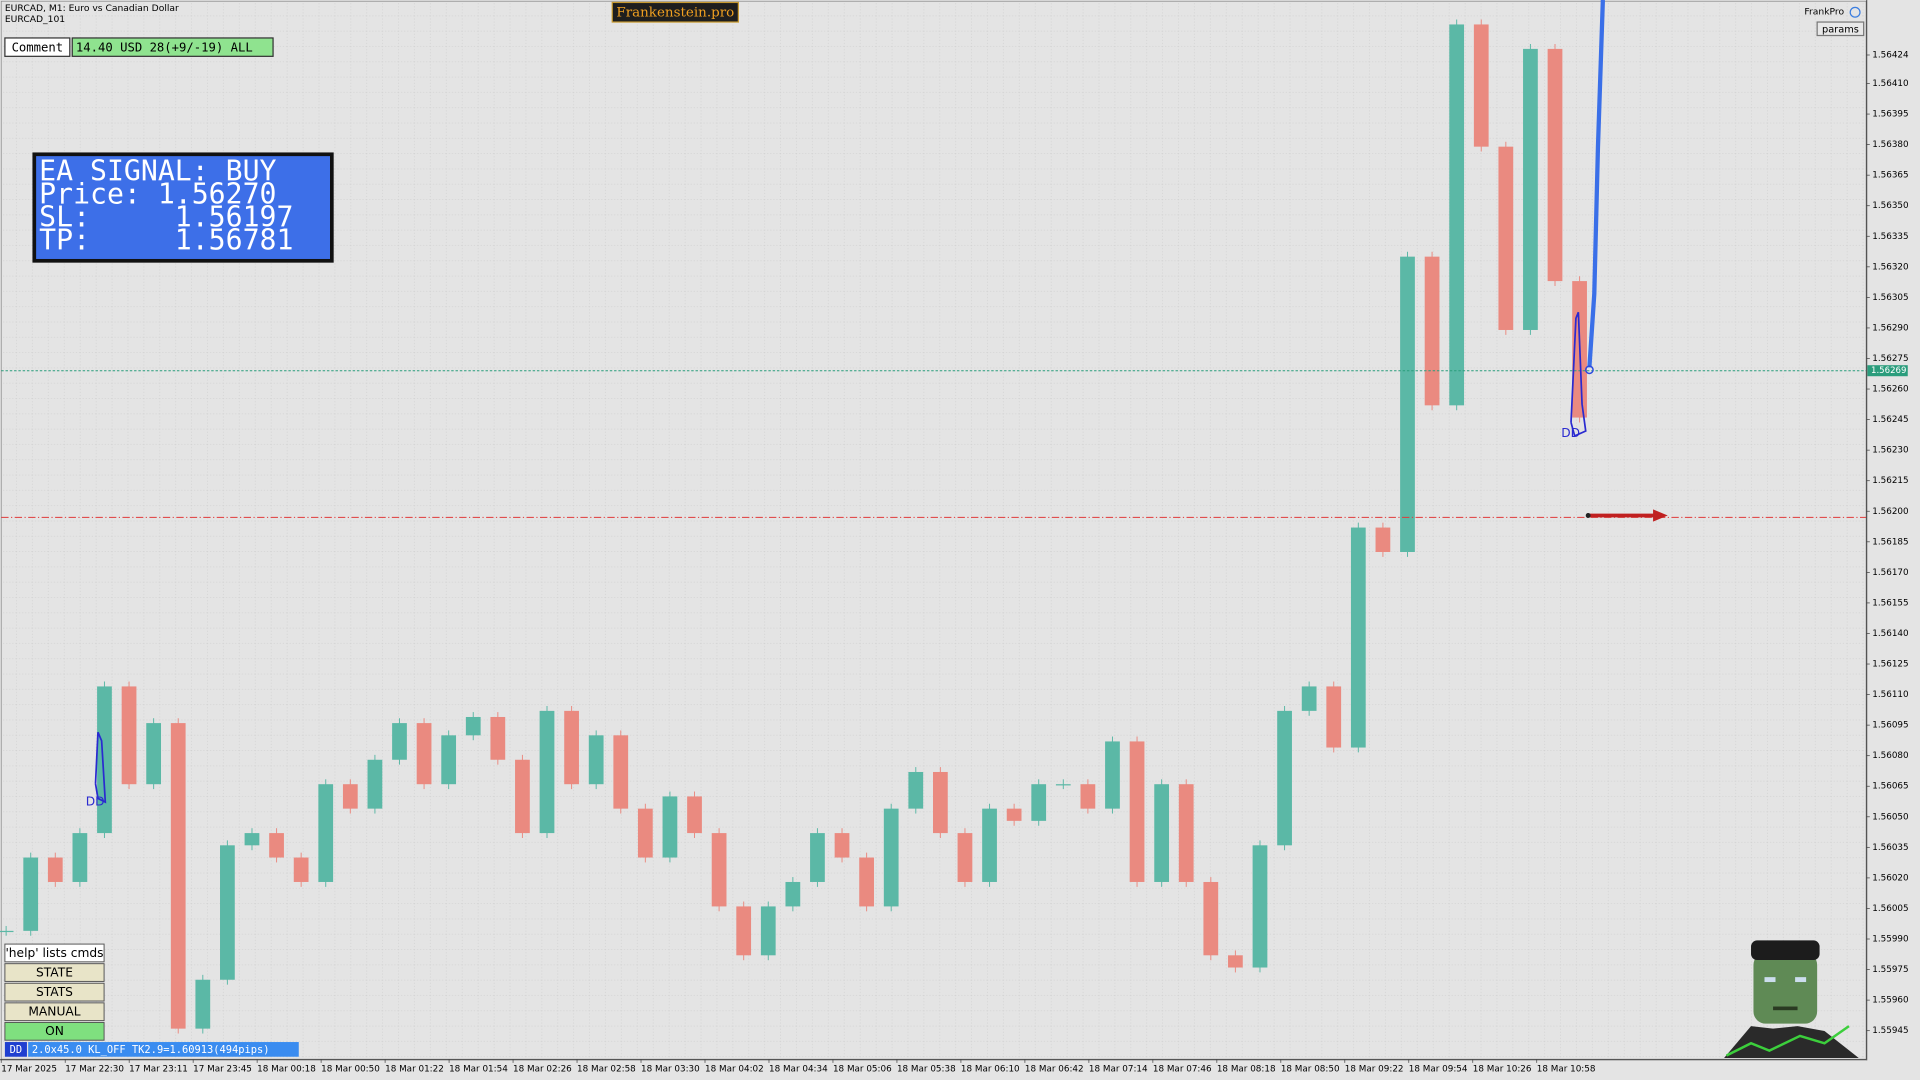  What do you see at coordinates (1502, 1069) in the screenshot?
I see `time-label: 18 Mar 10:26` at bounding box center [1502, 1069].